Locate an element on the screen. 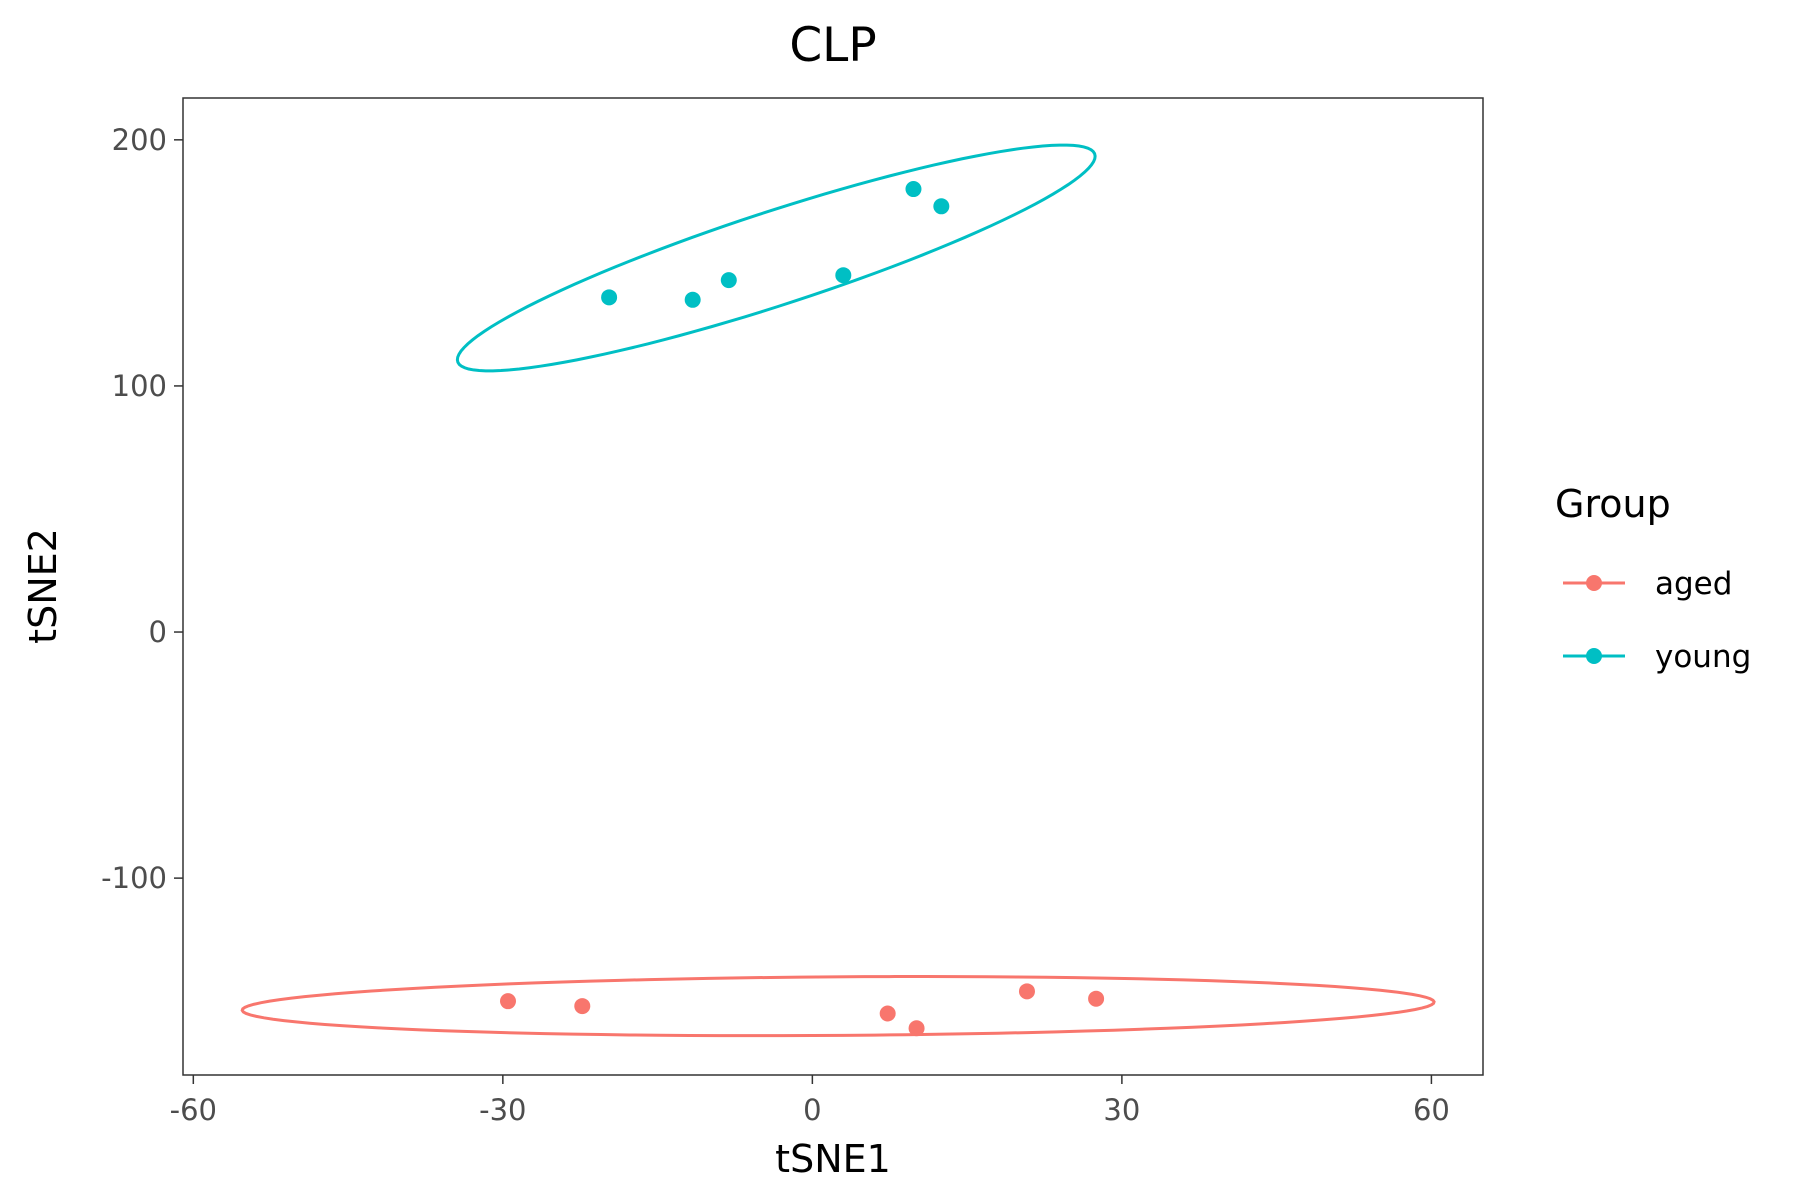  x-axis-title: tSNE1 is located at coordinates (833, 1159).